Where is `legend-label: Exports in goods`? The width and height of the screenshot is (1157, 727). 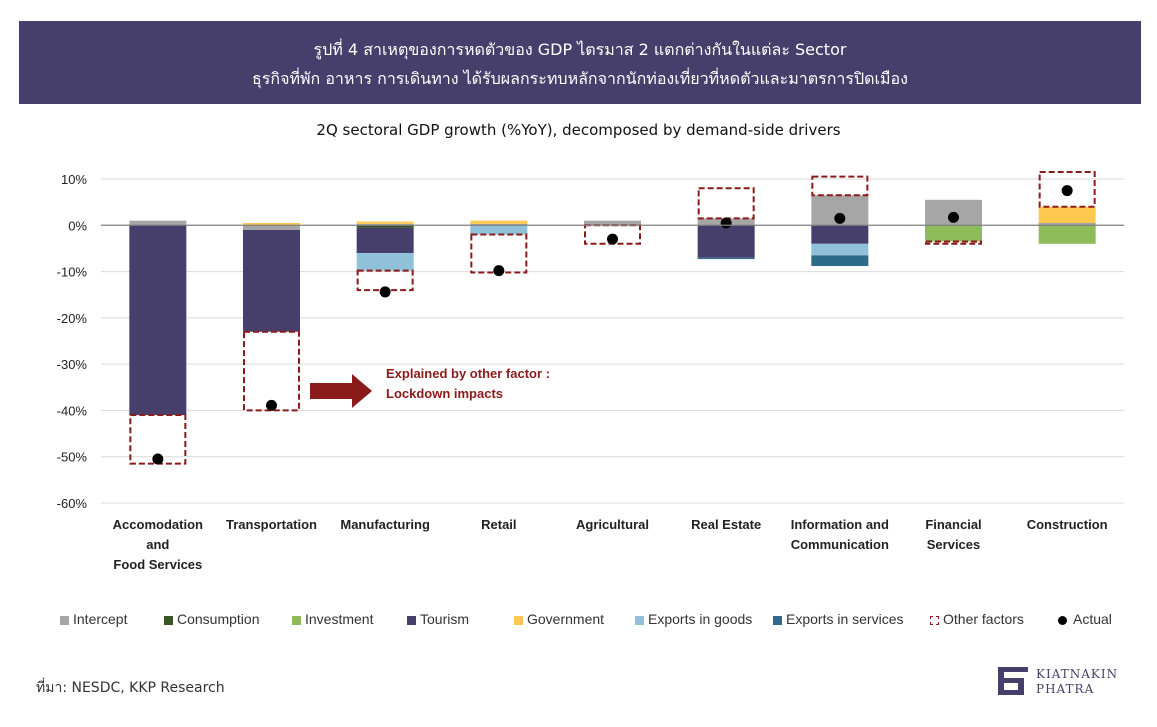
legend-label: Exports in goods is located at coordinates (700, 619).